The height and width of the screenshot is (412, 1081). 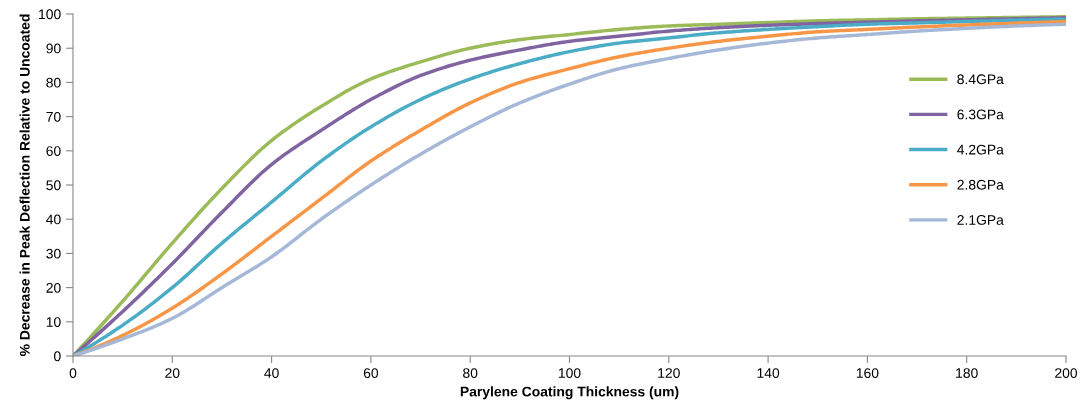 I want to click on y-tick-label: 40, so click(x=53, y=219).